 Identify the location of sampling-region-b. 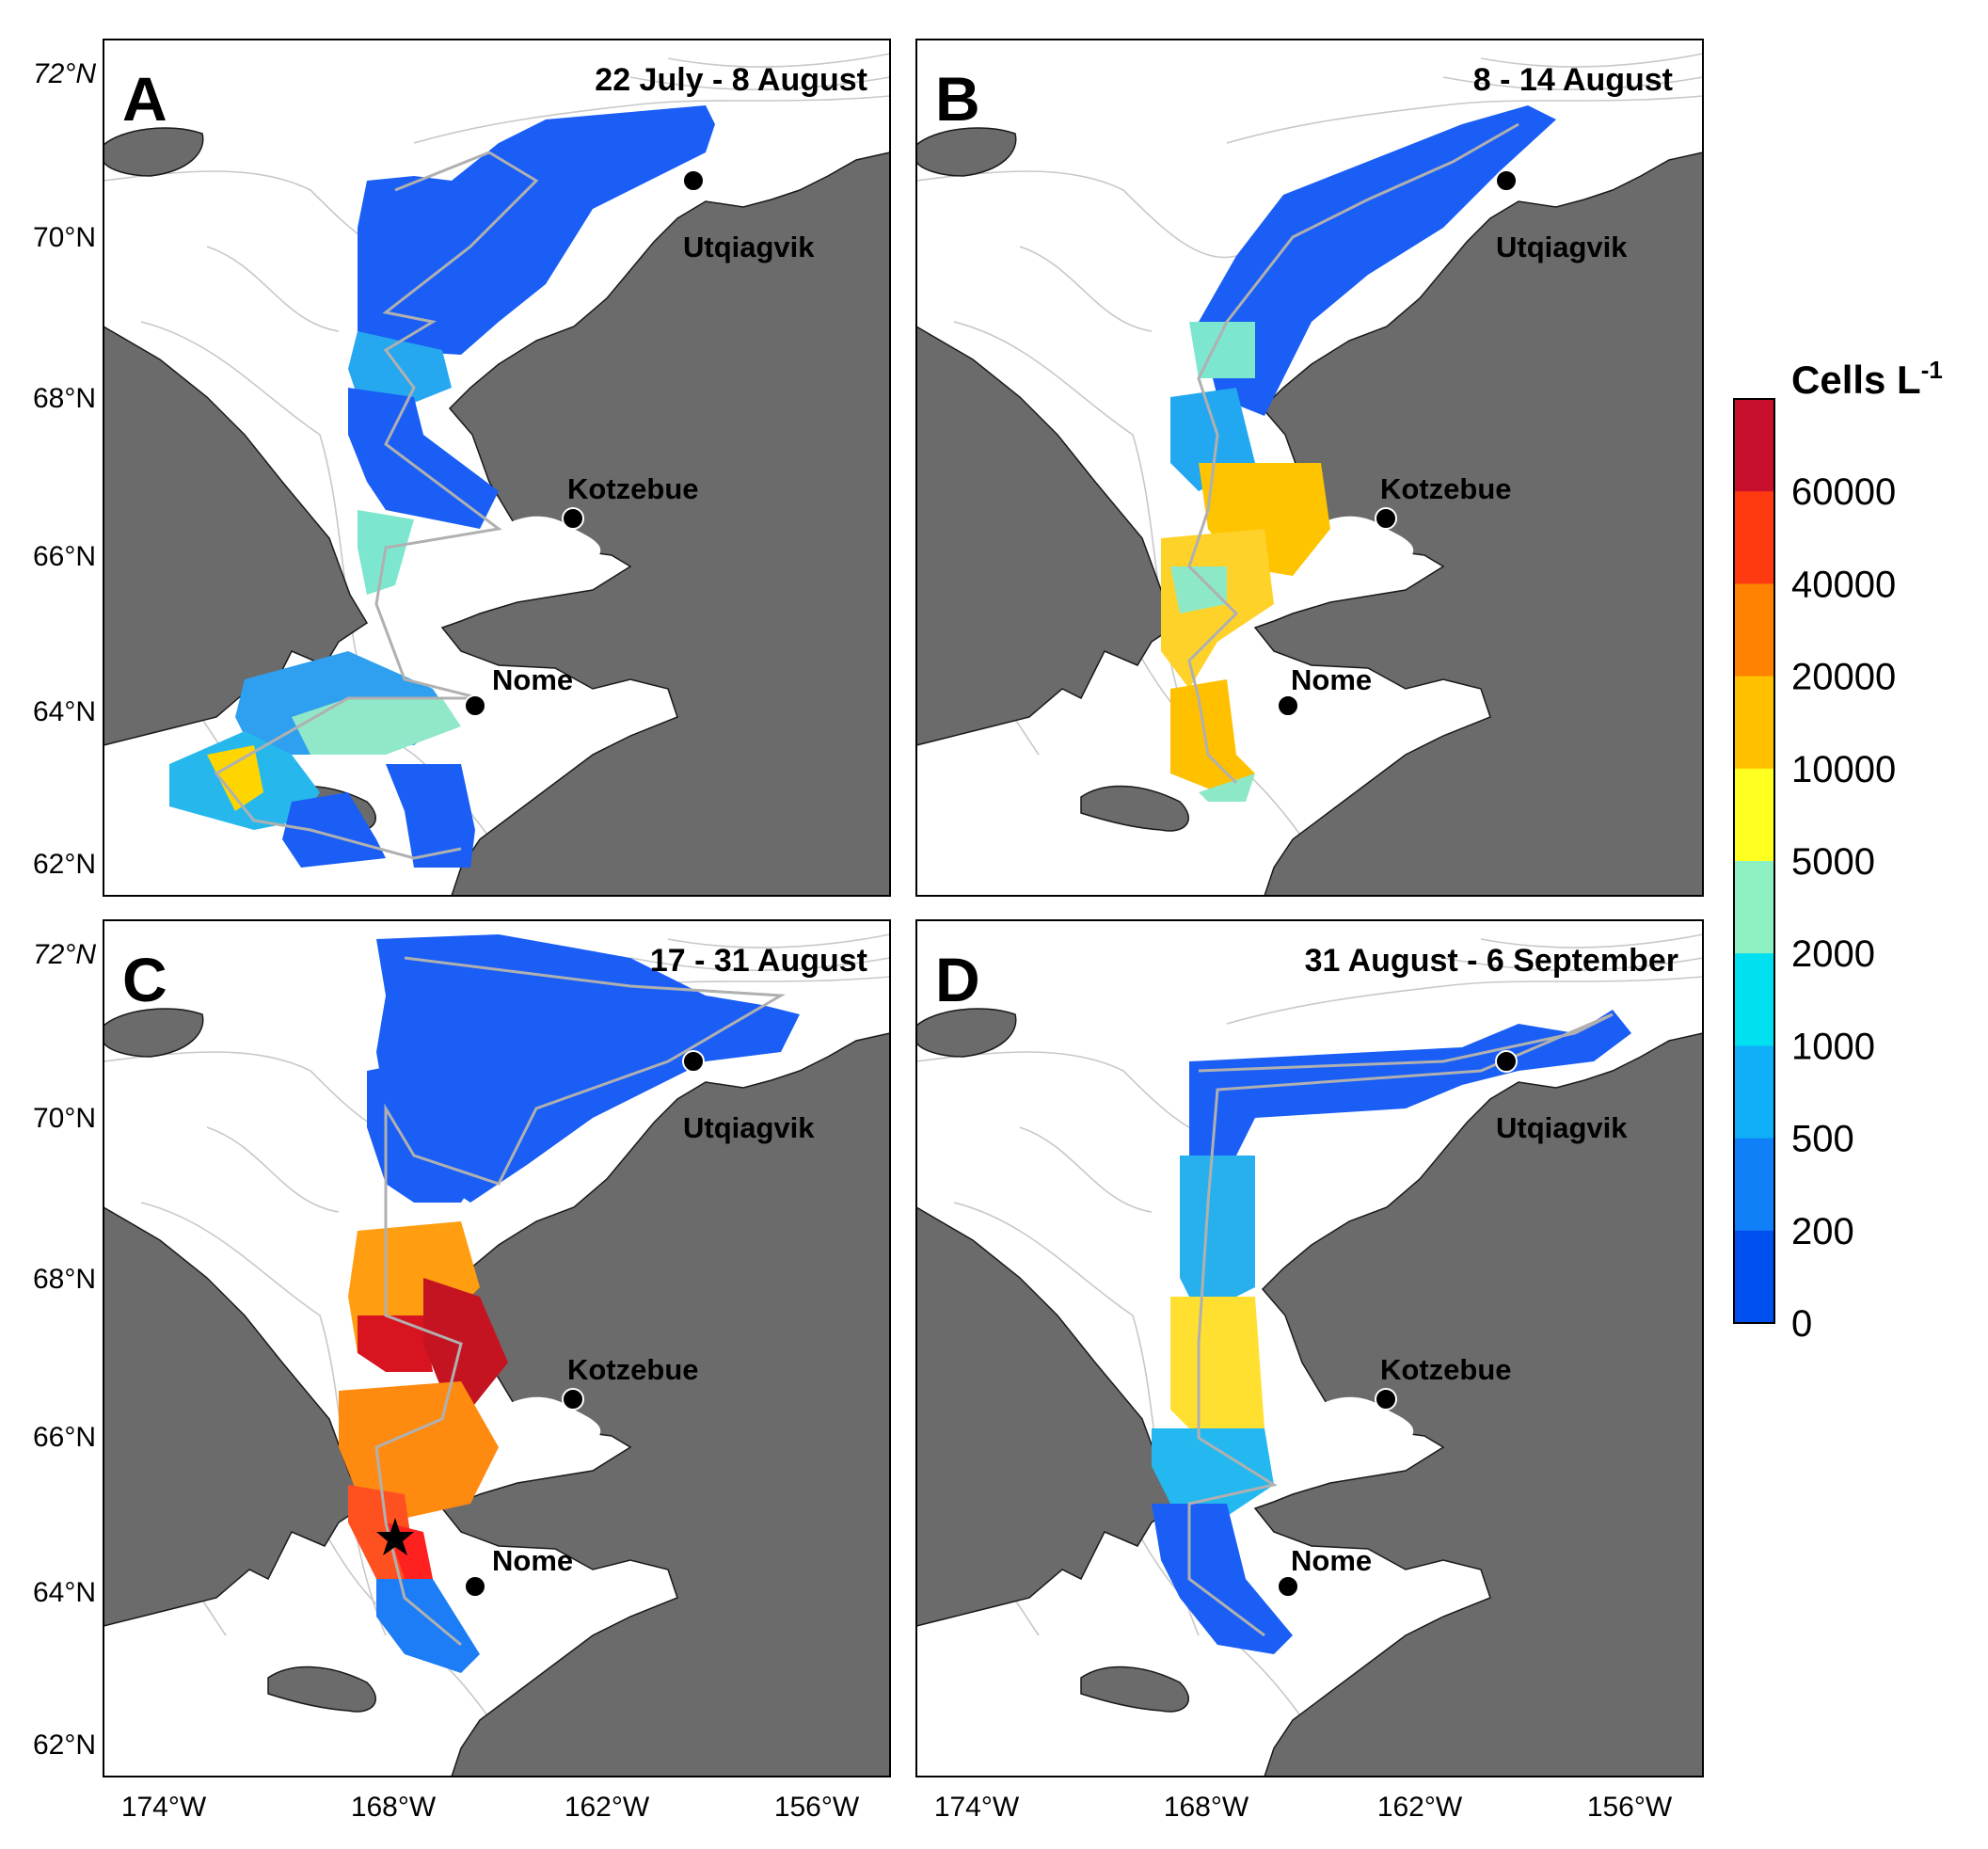
(1358, 454).